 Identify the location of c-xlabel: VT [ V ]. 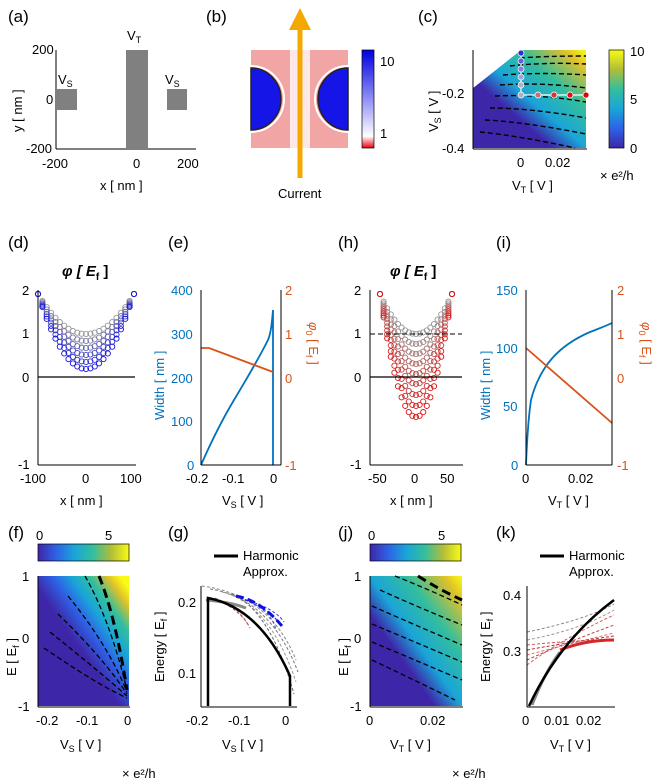
(532, 186).